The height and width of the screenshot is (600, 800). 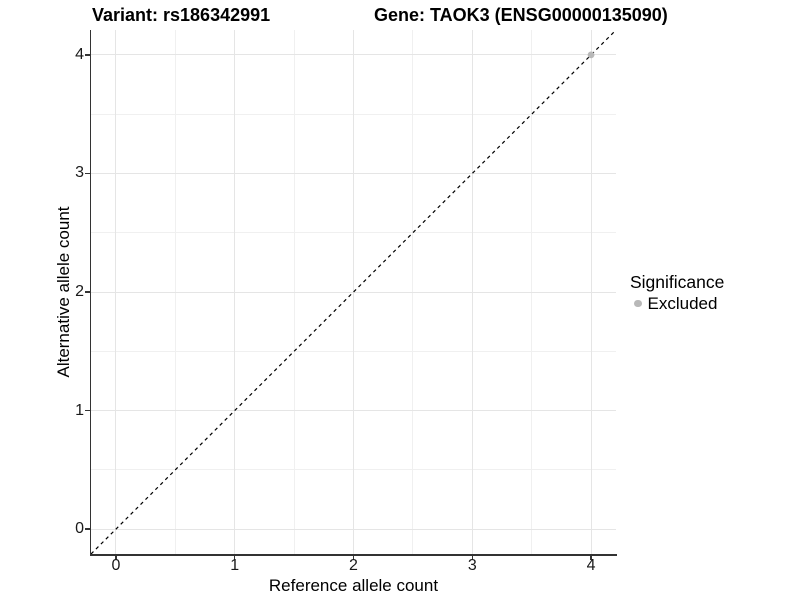 What do you see at coordinates (181, 15) in the screenshot?
I see `chart-title-variant: Variant: rs186342991` at bounding box center [181, 15].